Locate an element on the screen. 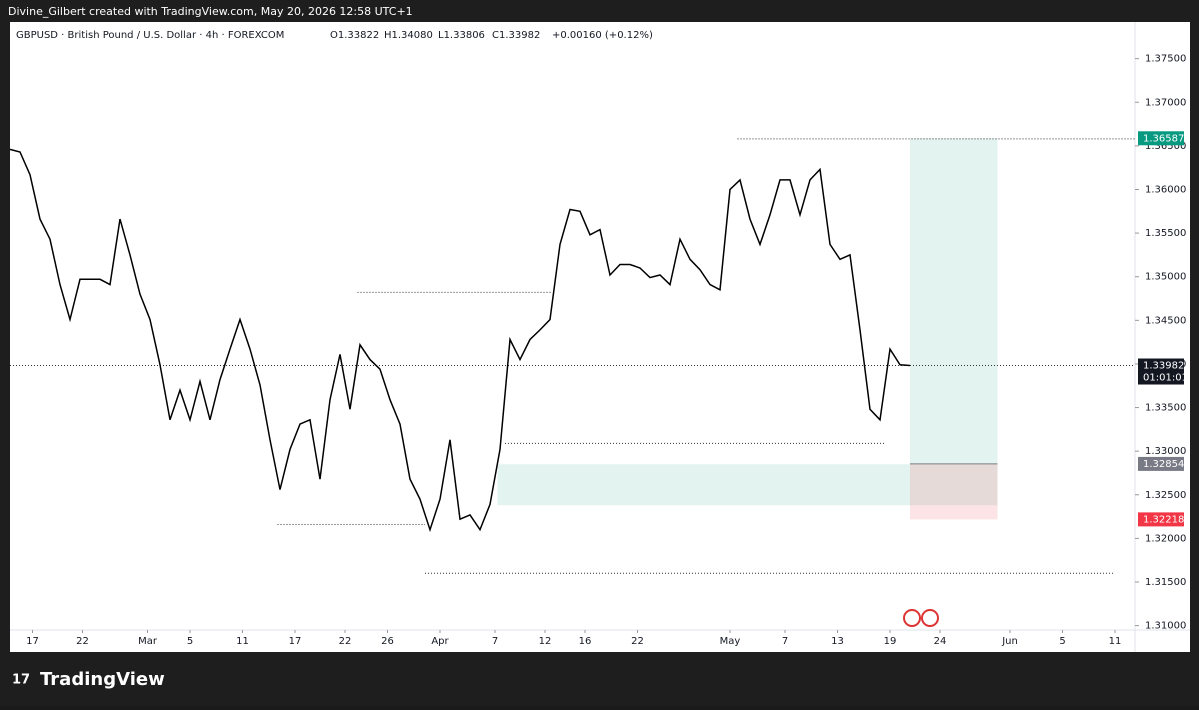 The height and width of the screenshot is (710, 1199). zone is located at coordinates (703, 485).